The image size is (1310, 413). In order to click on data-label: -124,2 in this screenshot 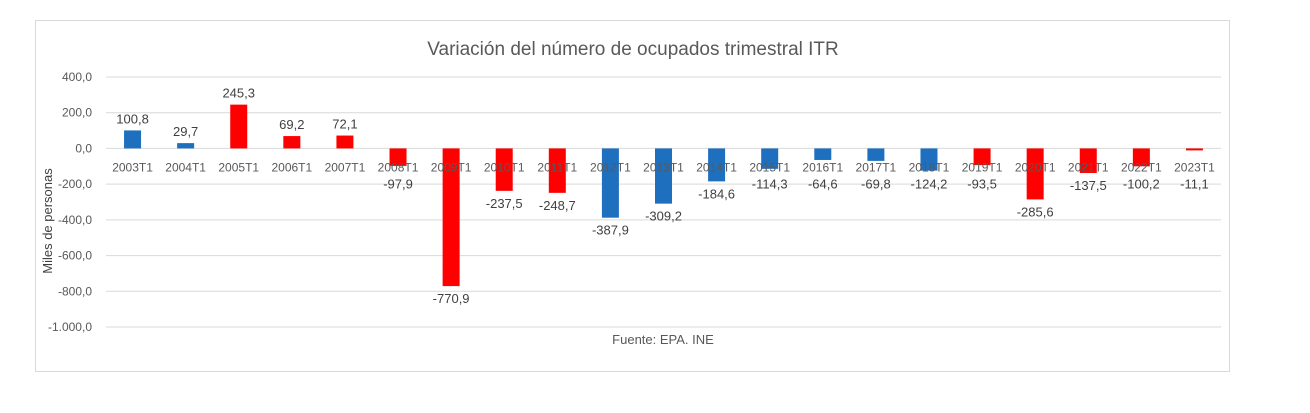, I will do `click(929, 183)`.